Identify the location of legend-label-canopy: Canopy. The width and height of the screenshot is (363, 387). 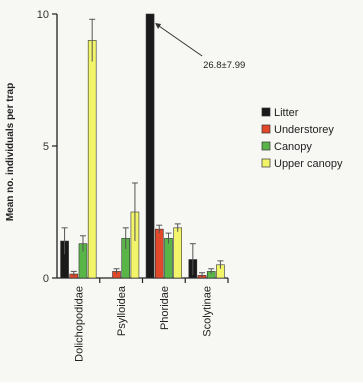
(293, 147).